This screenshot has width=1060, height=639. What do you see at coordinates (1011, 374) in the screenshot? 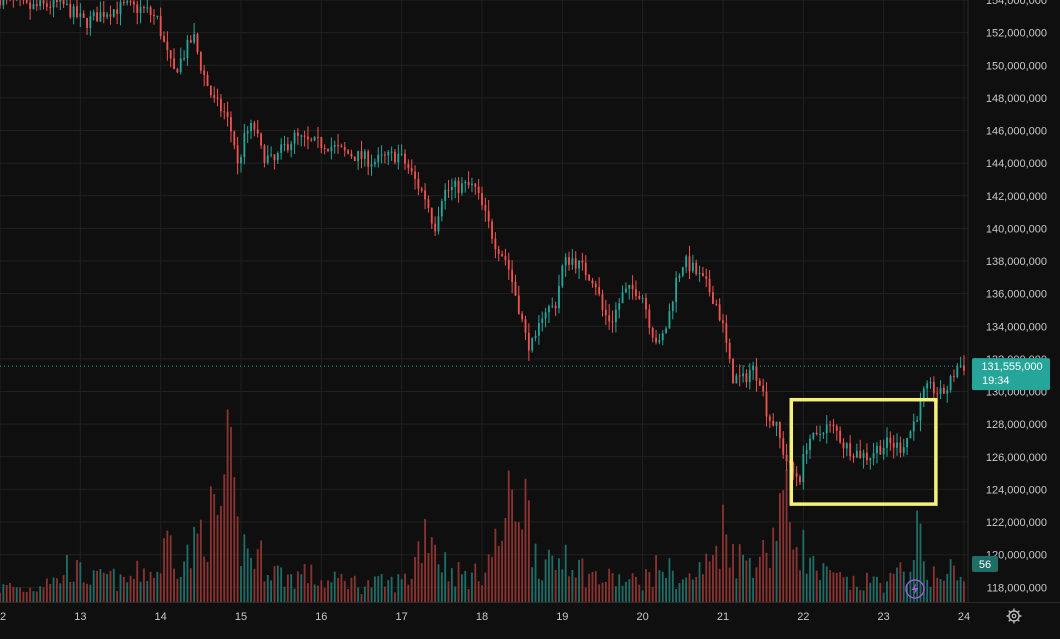
I see `current-price-badge: 131,555,000 19:34` at bounding box center [1011, 374].